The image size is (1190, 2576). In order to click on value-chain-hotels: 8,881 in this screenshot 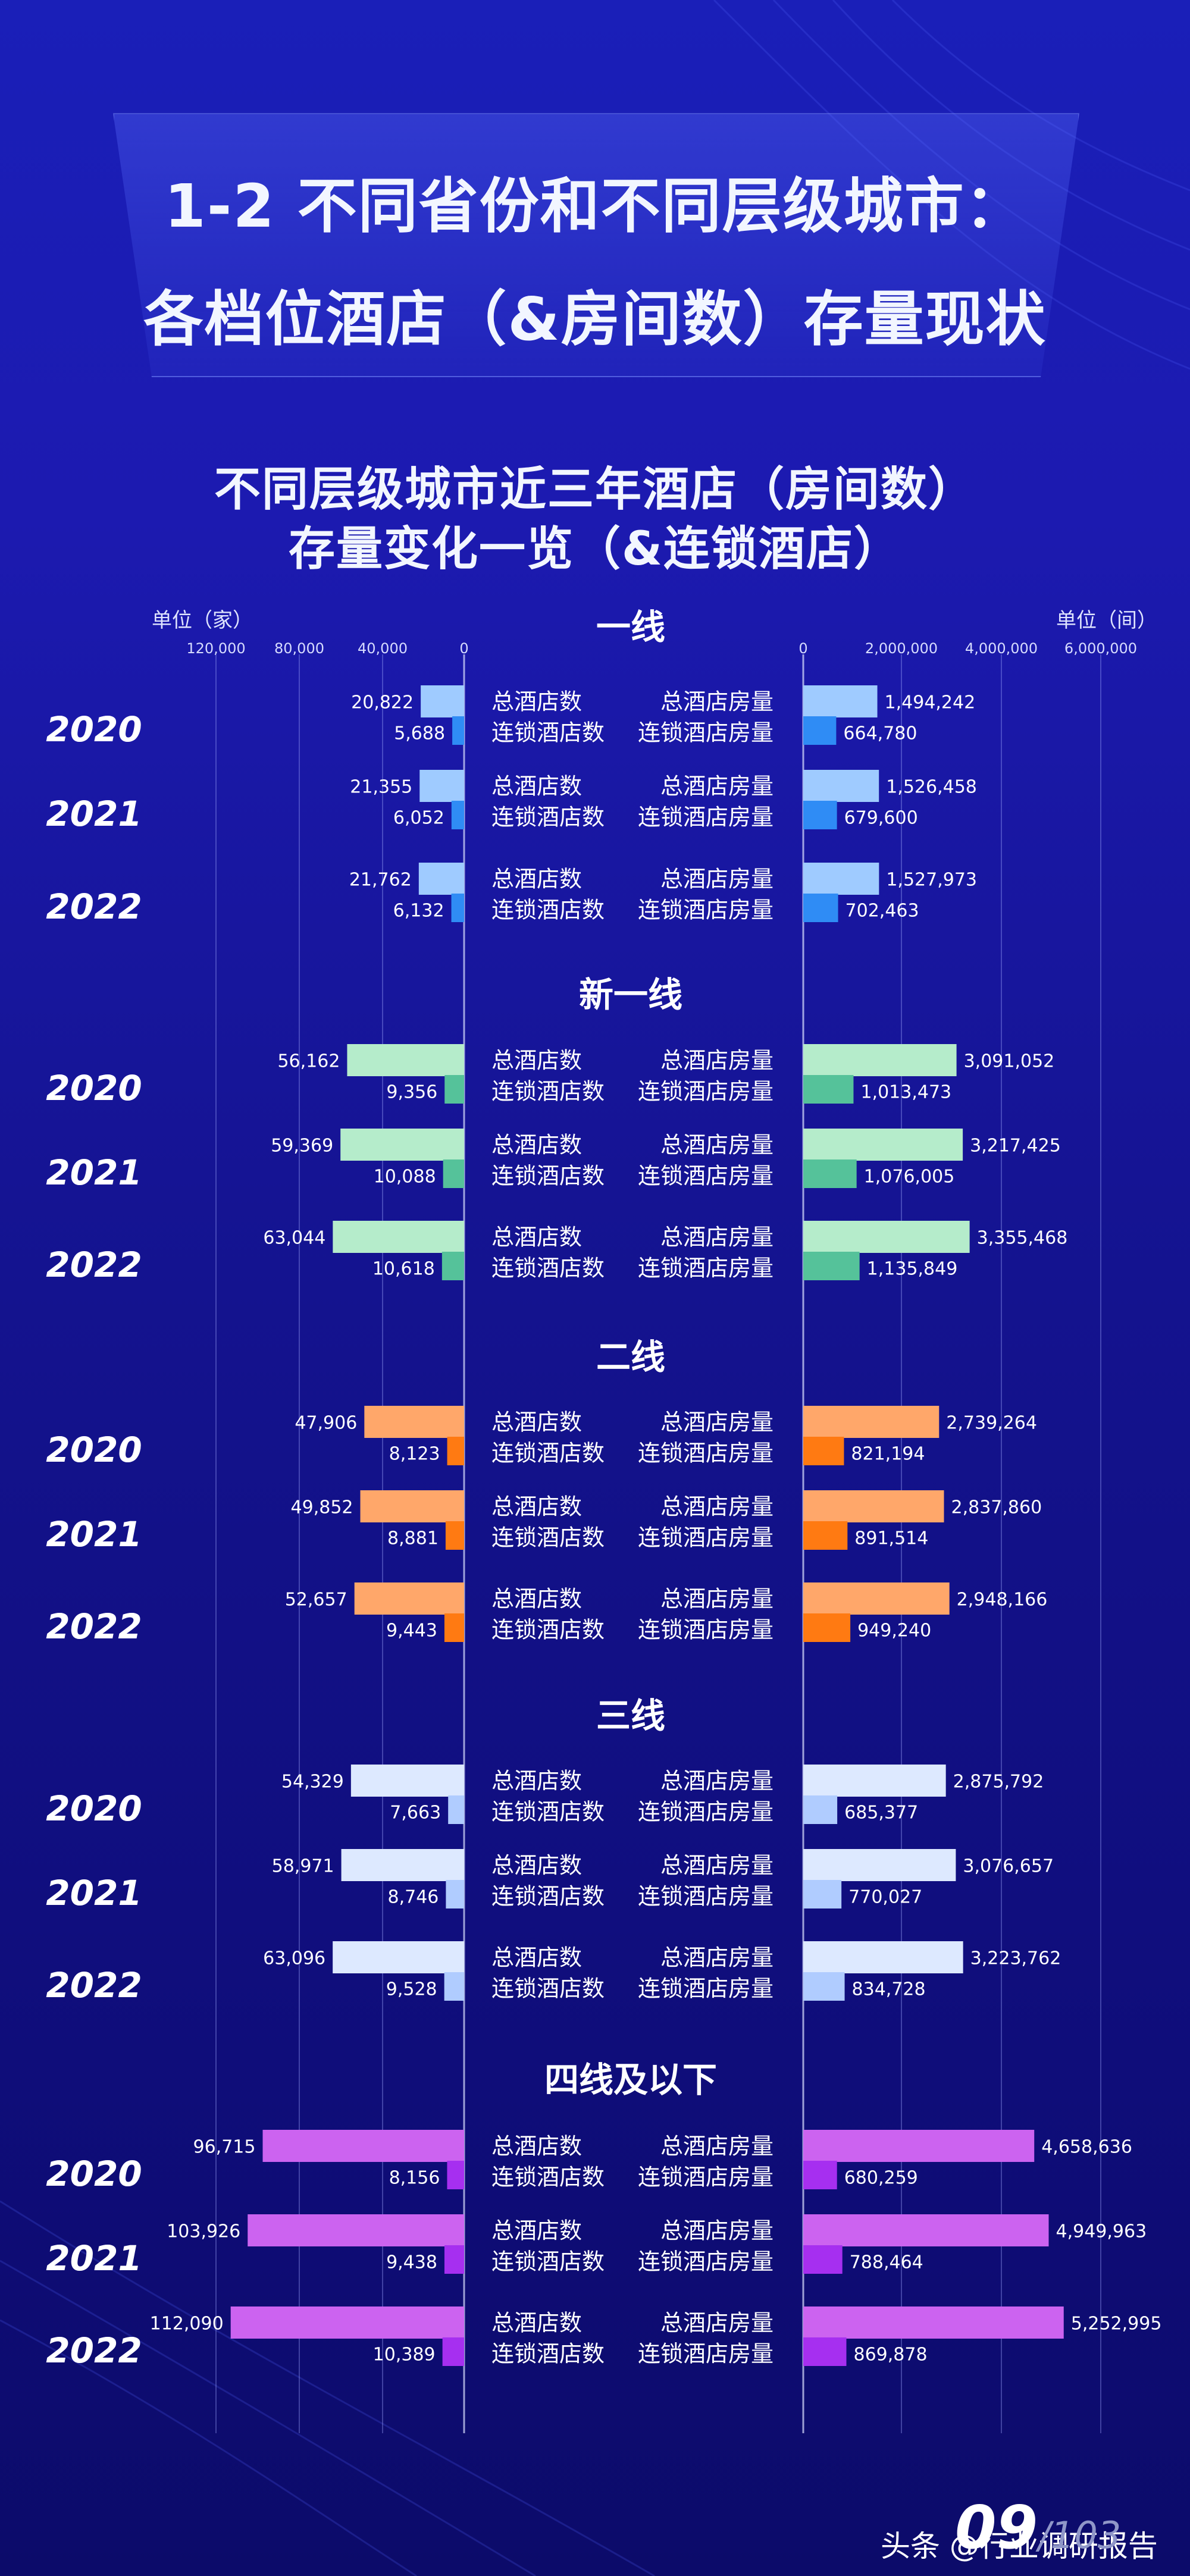, I will do `click(413, 1539)`.